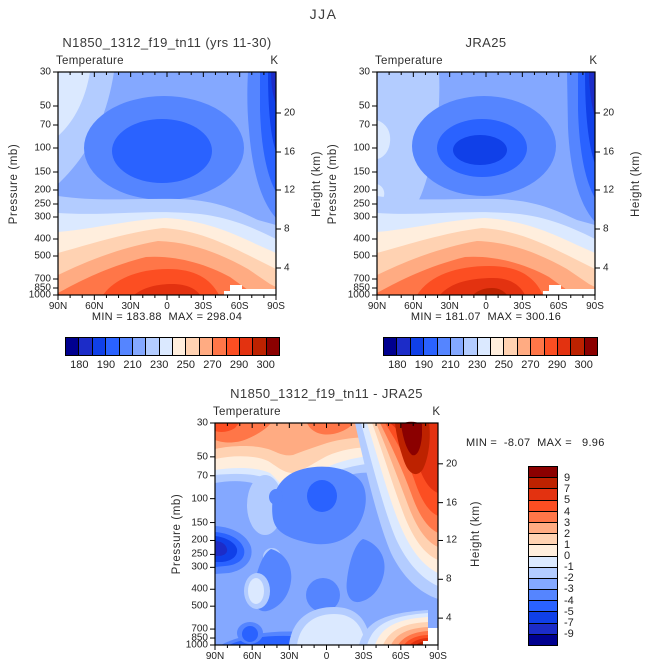 The image size is (647, 670). Describe the element at coordinates (490, 354) in the screenshot. I see `temperature-colorbar-jra25: 180 190 210 230 250 270 290 300` at that location.